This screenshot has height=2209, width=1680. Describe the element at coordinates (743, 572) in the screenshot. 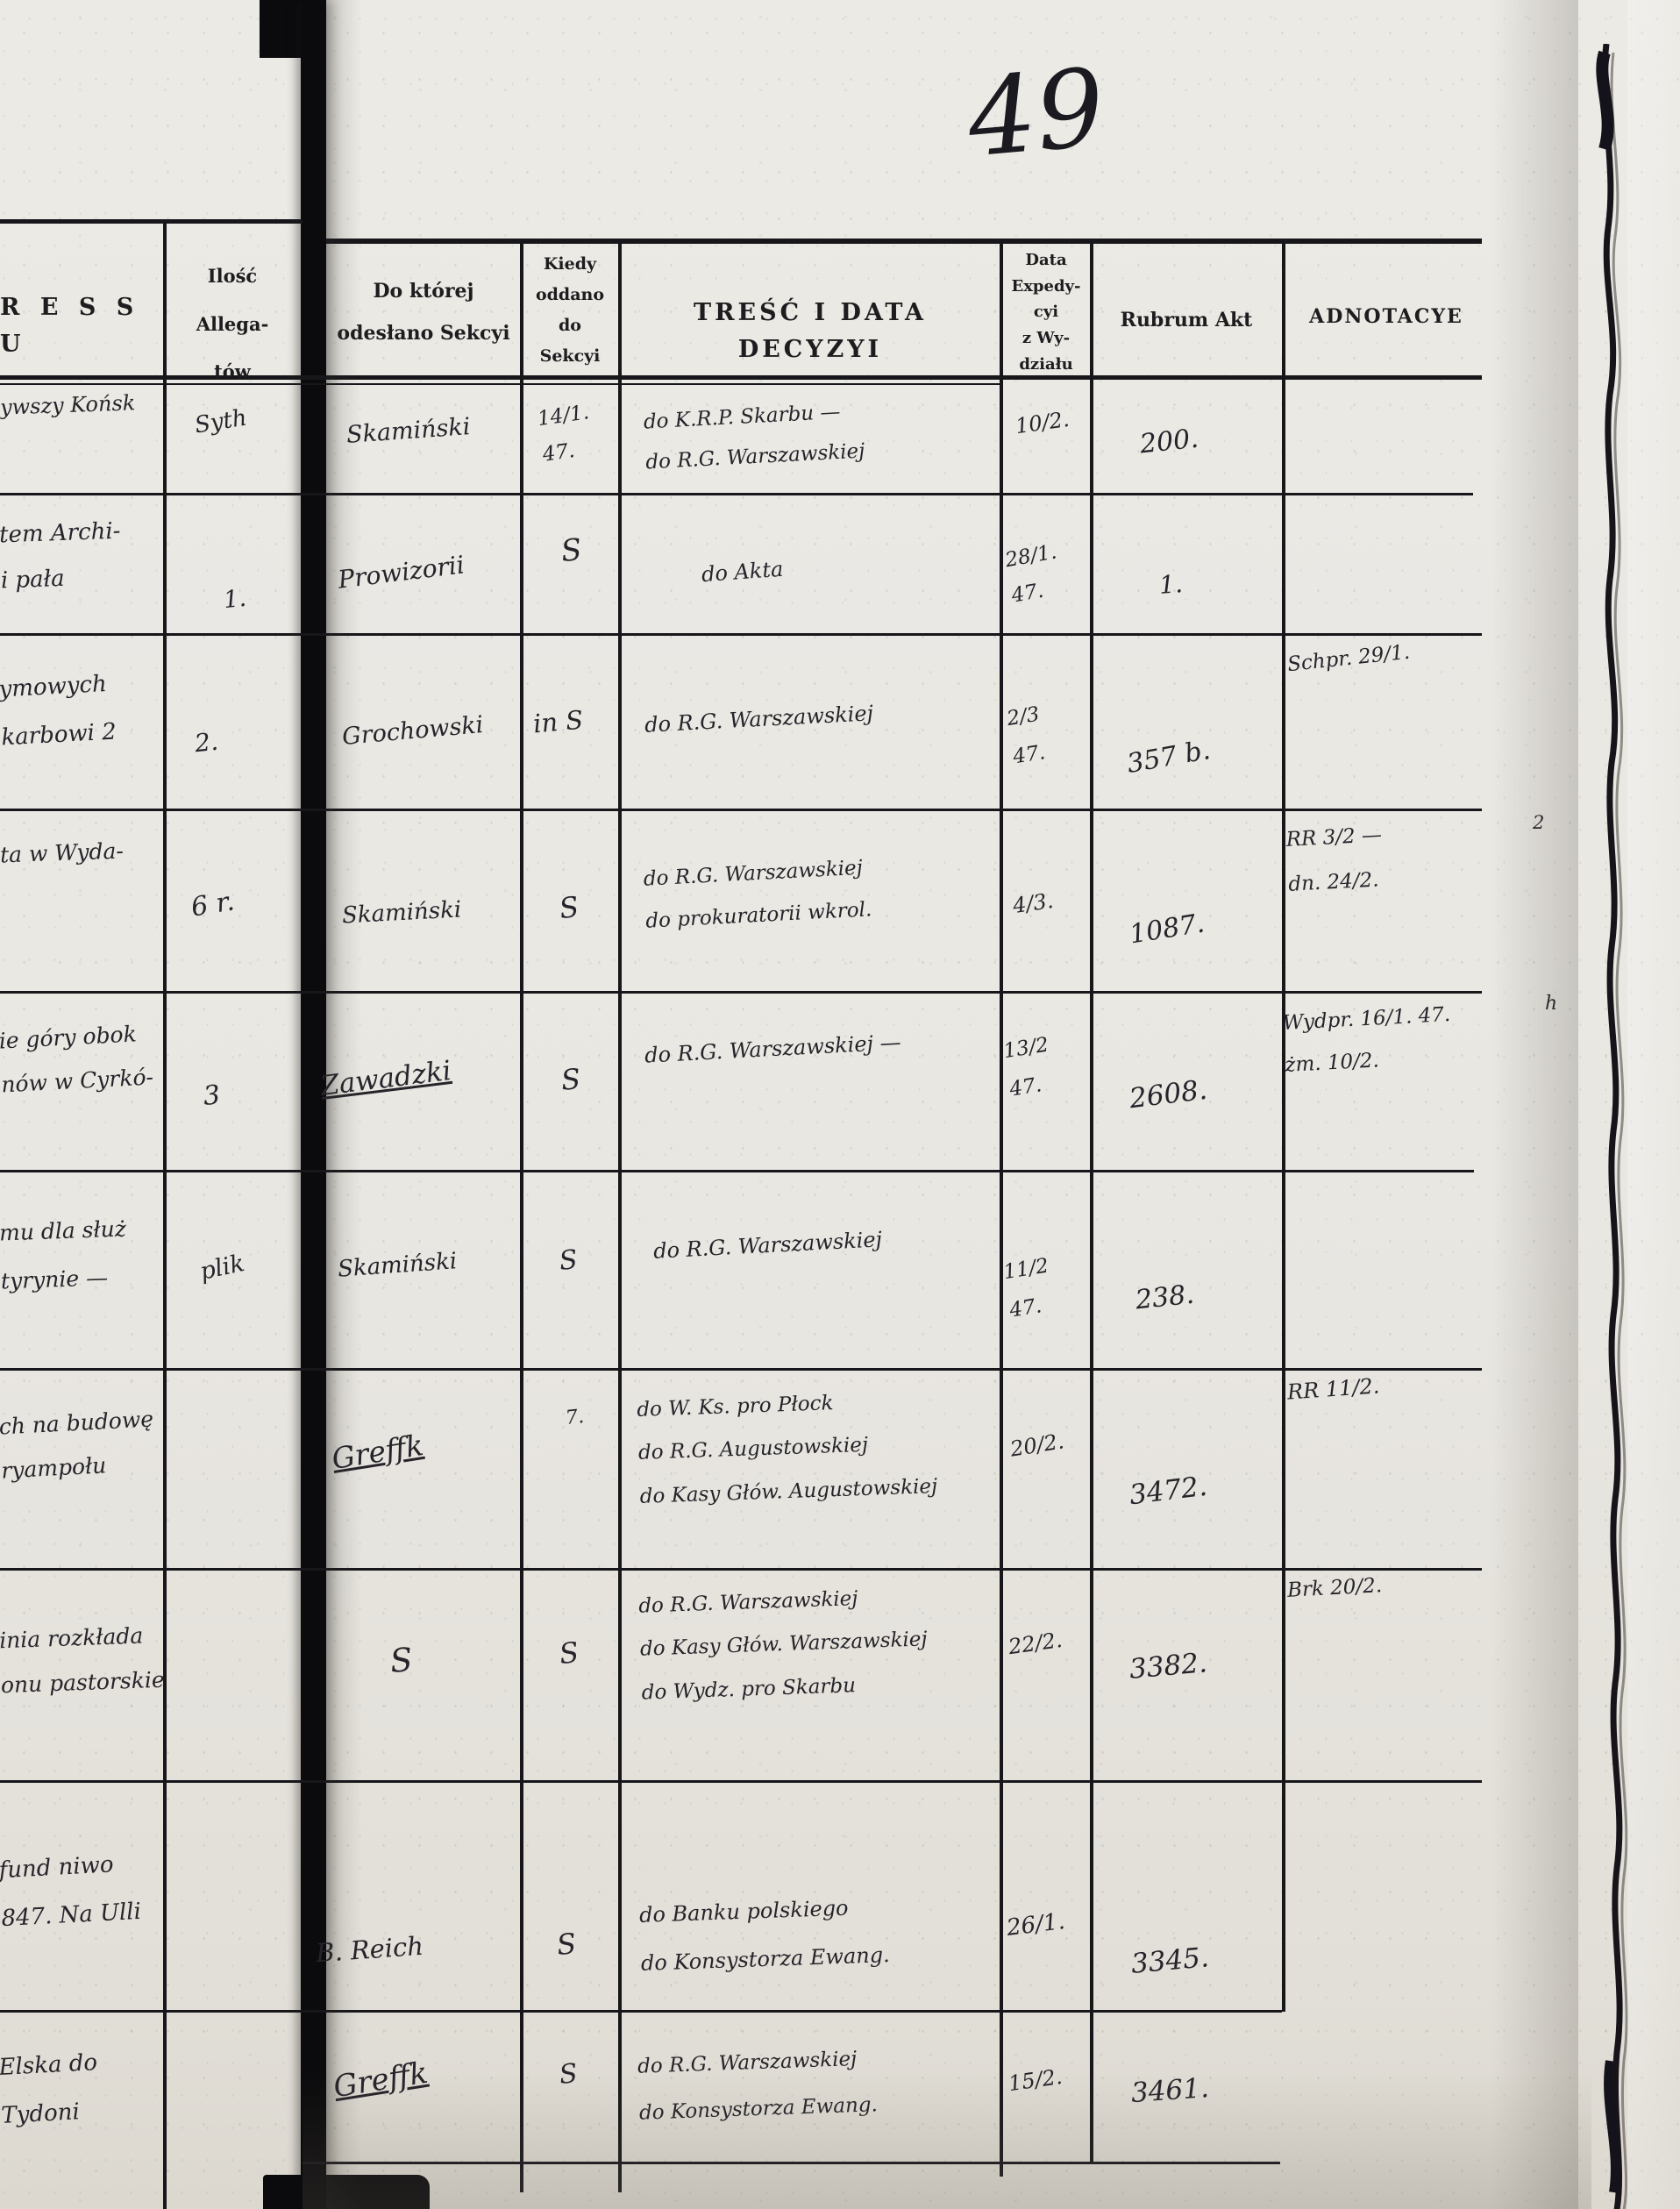

I see `entry-tresc-decyzyi: do Akta` at that location.